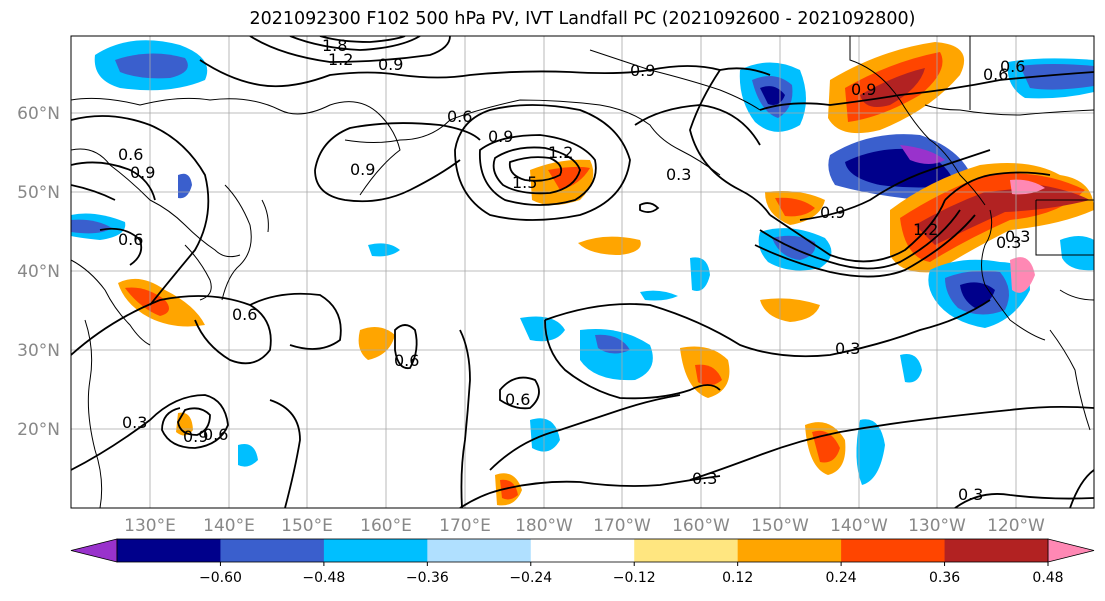  Describe the element at coordinates (780, 526) in the screenshot. I see `lon-label: 150°W` at that location.